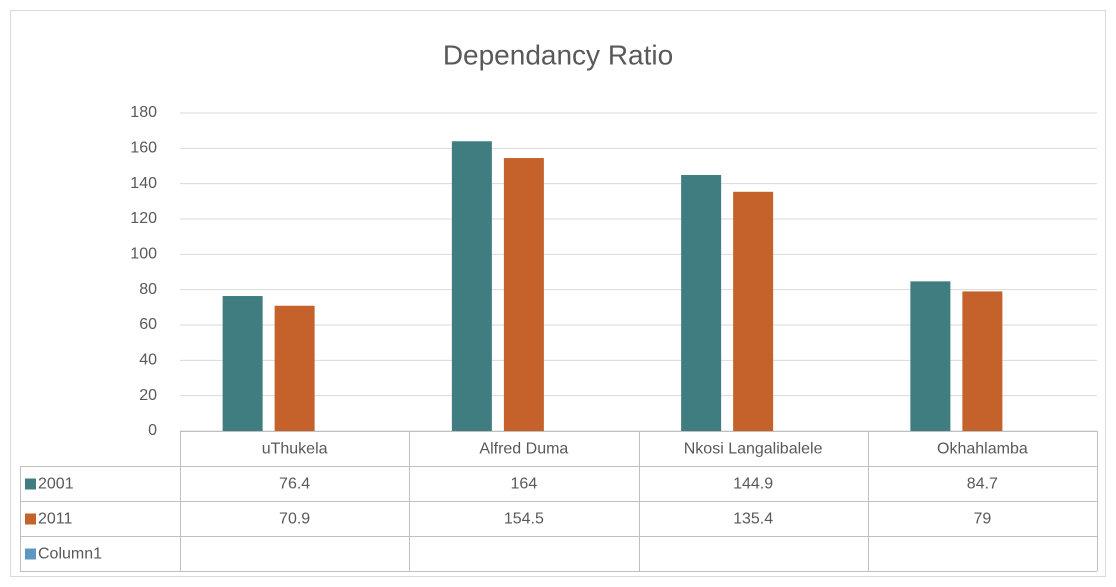  What do you see at coordinates (982, 519) in the screenshot?
I see `table-value: 79` at bounding box center [982, 519].